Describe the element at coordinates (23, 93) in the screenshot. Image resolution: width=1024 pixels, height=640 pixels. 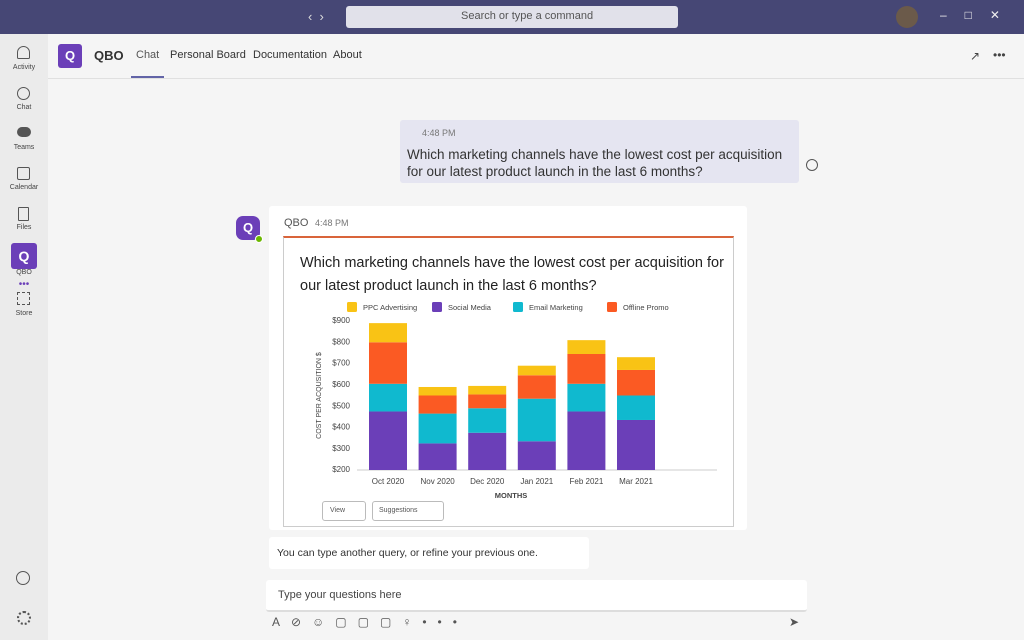
I see `chat-icon` at that location.